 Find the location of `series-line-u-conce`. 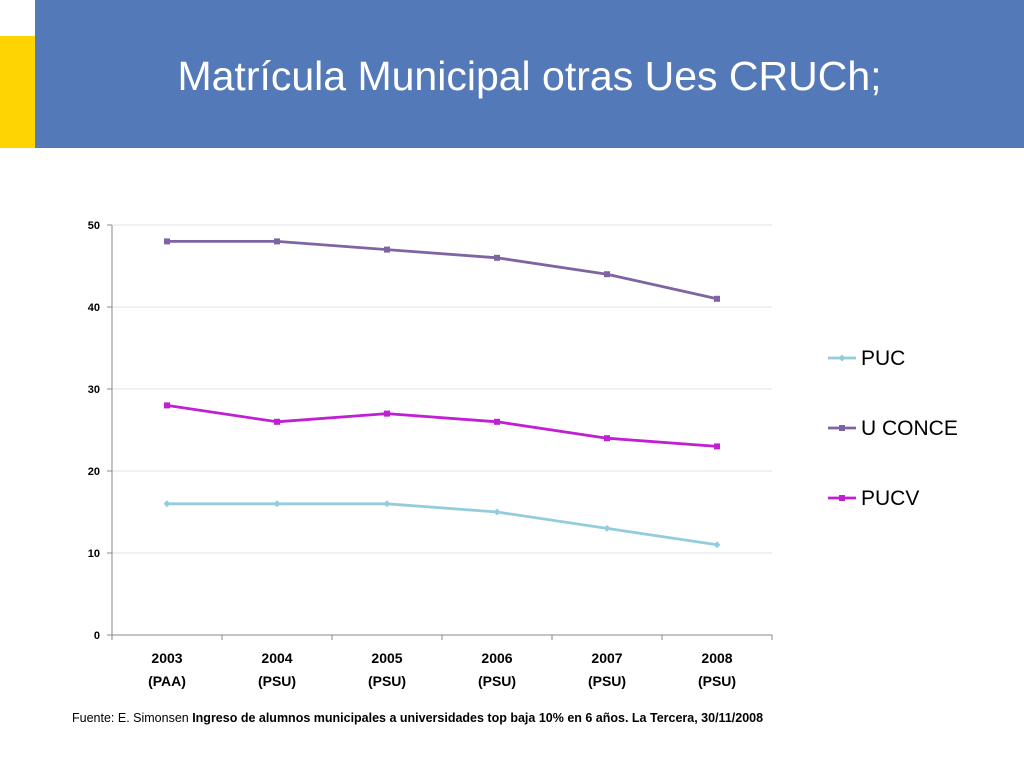

series-line-u-conce is located at coordinates (442, 270).